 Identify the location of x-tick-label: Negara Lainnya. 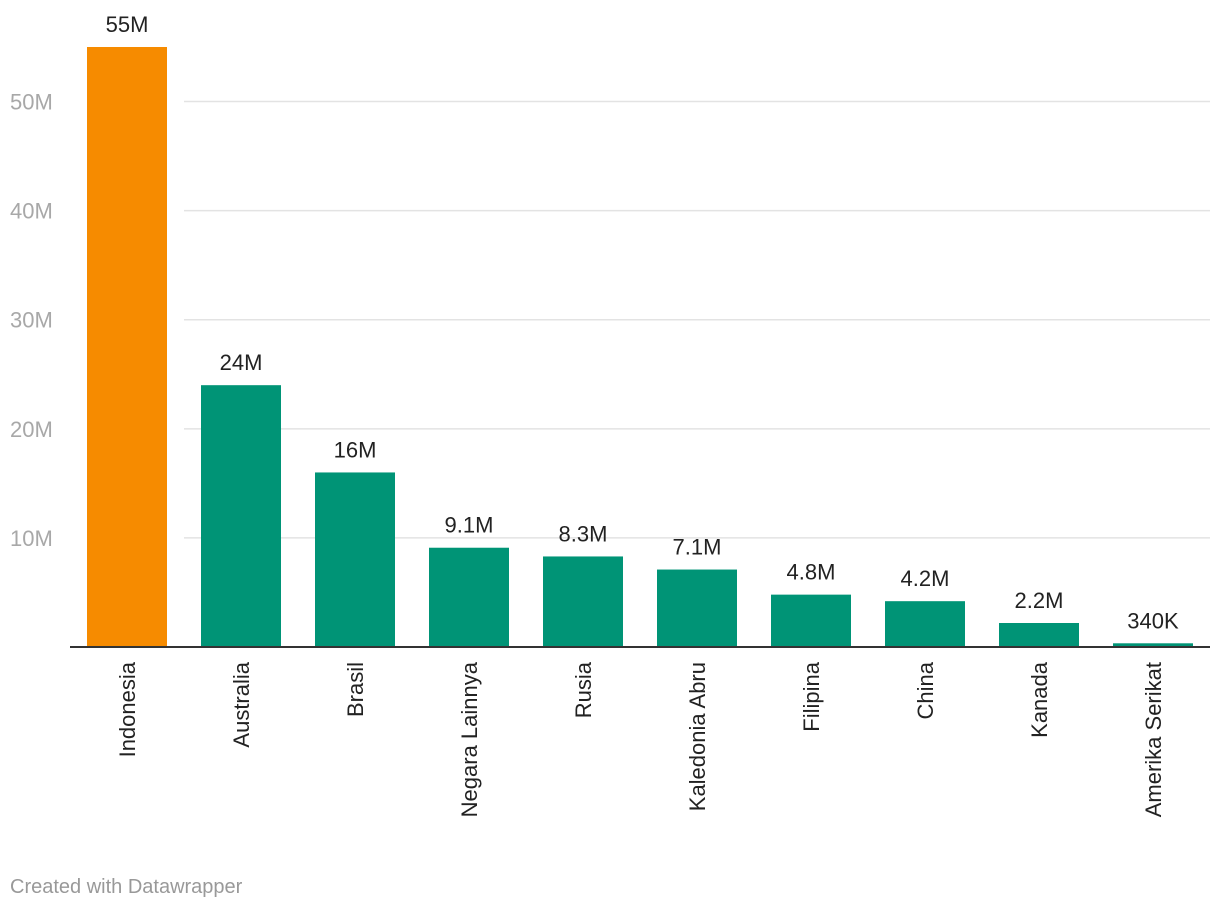
(469, 739).